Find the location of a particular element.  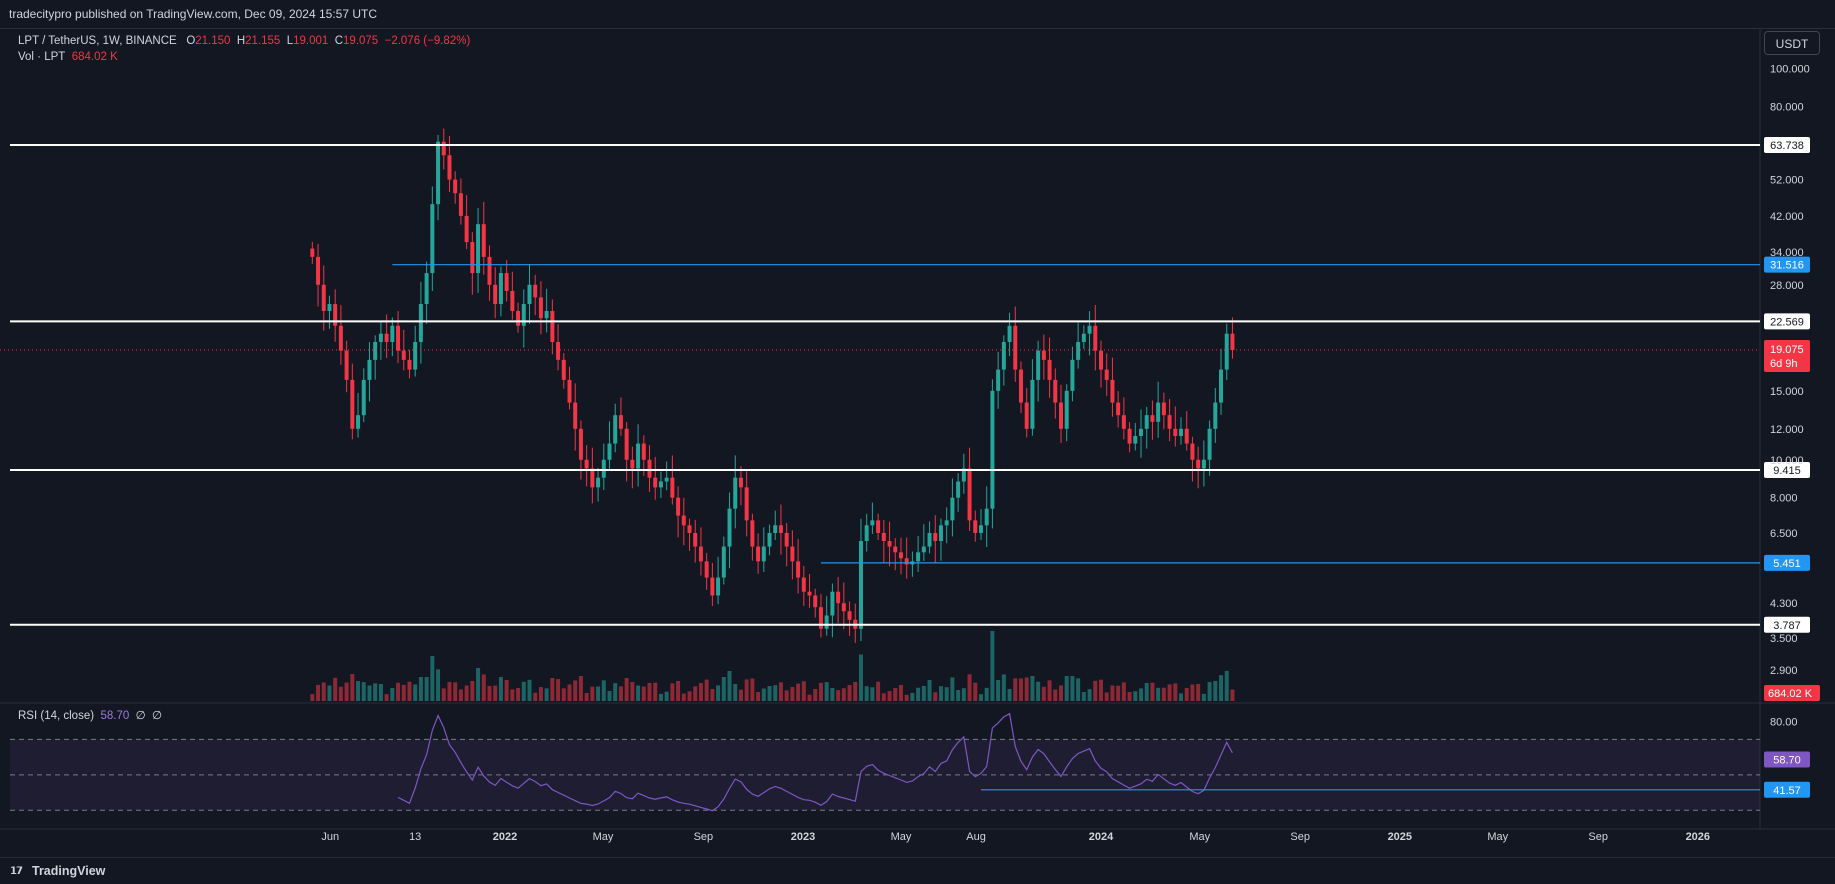

brand-name: TradingView is located at coordinates (69, 871).